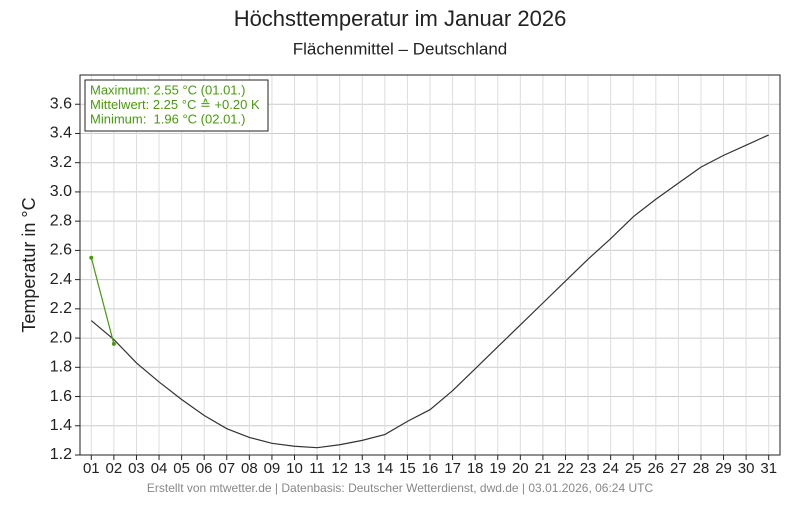 The height and width of the screenshot is (505, 800). I want to click on y-tick-label: 3.4, so click(61, 133).